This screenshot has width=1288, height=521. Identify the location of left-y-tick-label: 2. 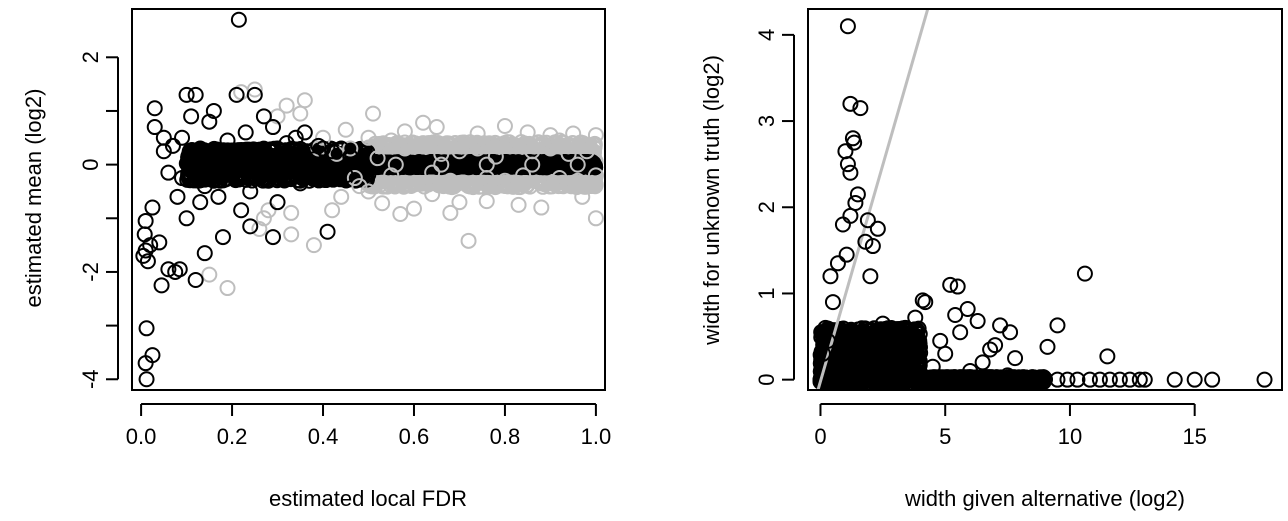
(90, 57).